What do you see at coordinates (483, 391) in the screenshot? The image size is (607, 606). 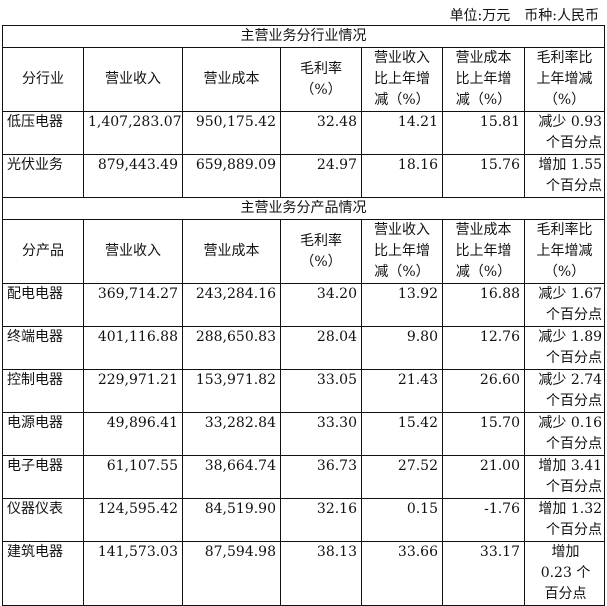 I see `row-cost-change: 26.60` at bounding box center [483, 391].